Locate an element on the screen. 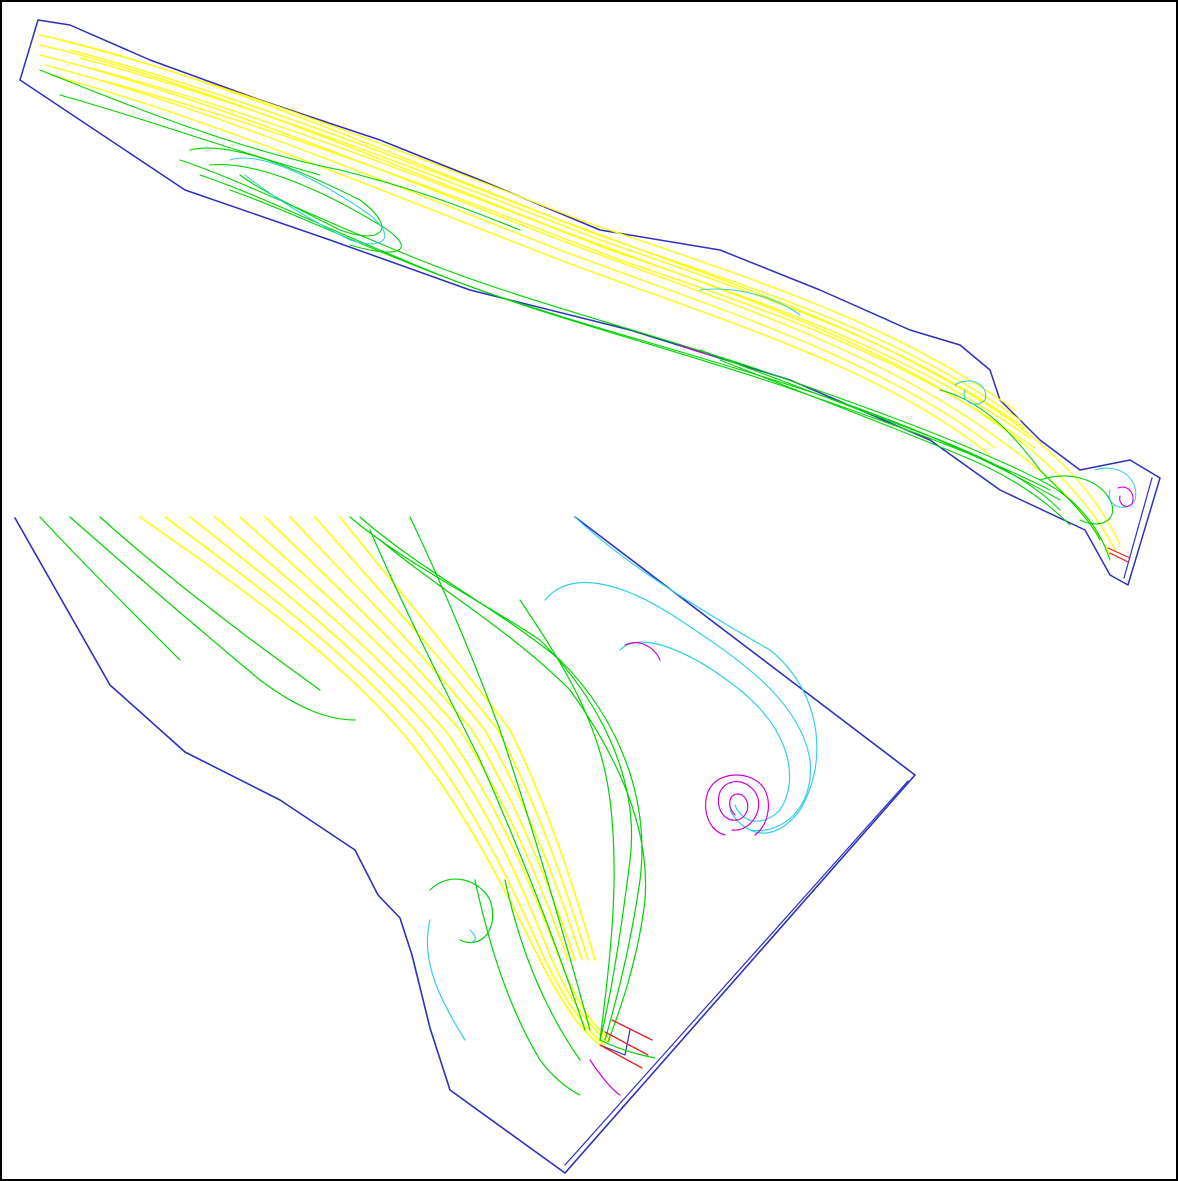 The height and width of the screenshot is (1181, 1178). outlet-wall is located at coordinates (1138, 528).